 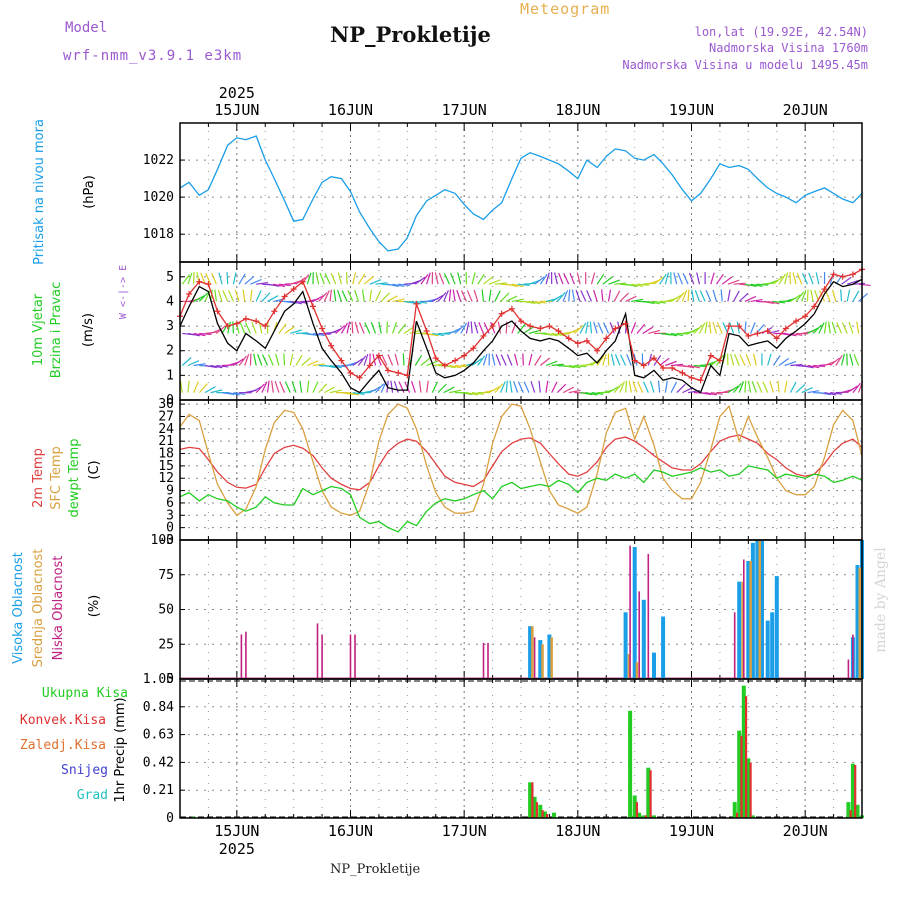 What do you see at coordinates (56, 478) in the screenshot?
I see `temp-axis-title-sfc: SFC Temp` at bounding box center [56, 478].